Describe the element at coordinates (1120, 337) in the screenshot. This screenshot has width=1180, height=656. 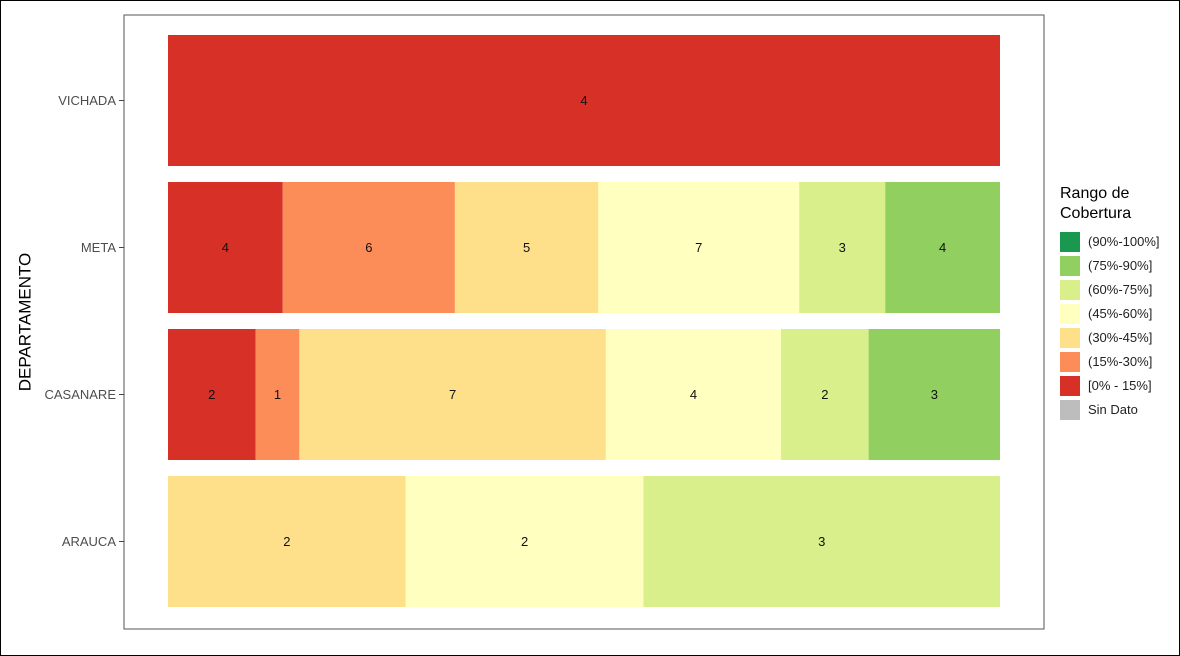
I see `legend-label: (30%-45%]` at that location.